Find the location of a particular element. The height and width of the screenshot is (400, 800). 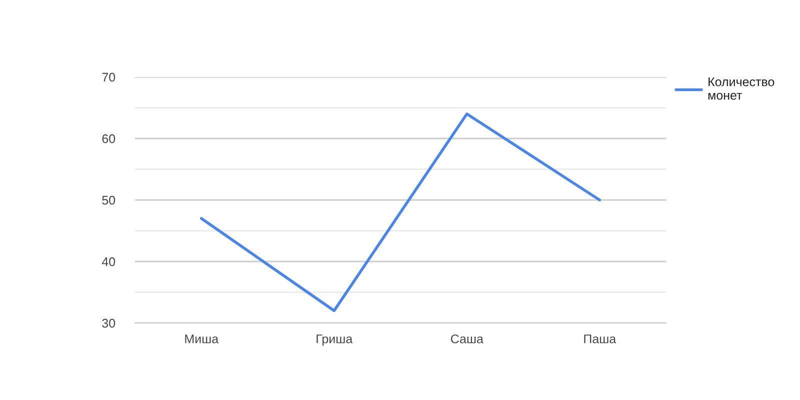

y-tick-label: 30 is located at coordinates (109, 323).